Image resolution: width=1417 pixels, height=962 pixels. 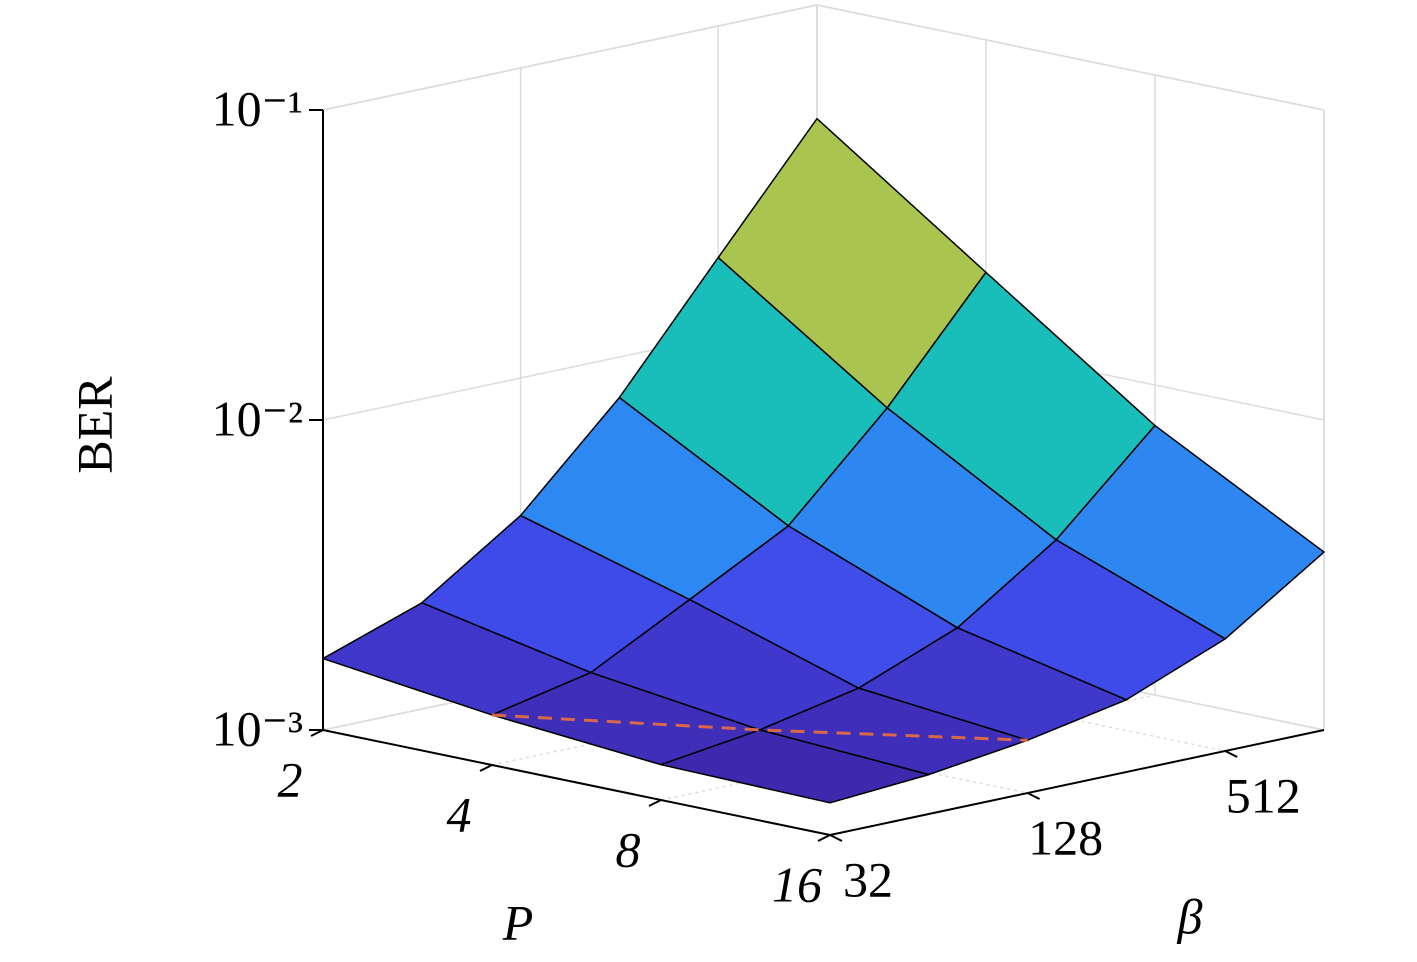 What do you see at coordinates (797, 884) in the screenshot?
I see `x-tick-label: 16` at bounding box center [797, 884].